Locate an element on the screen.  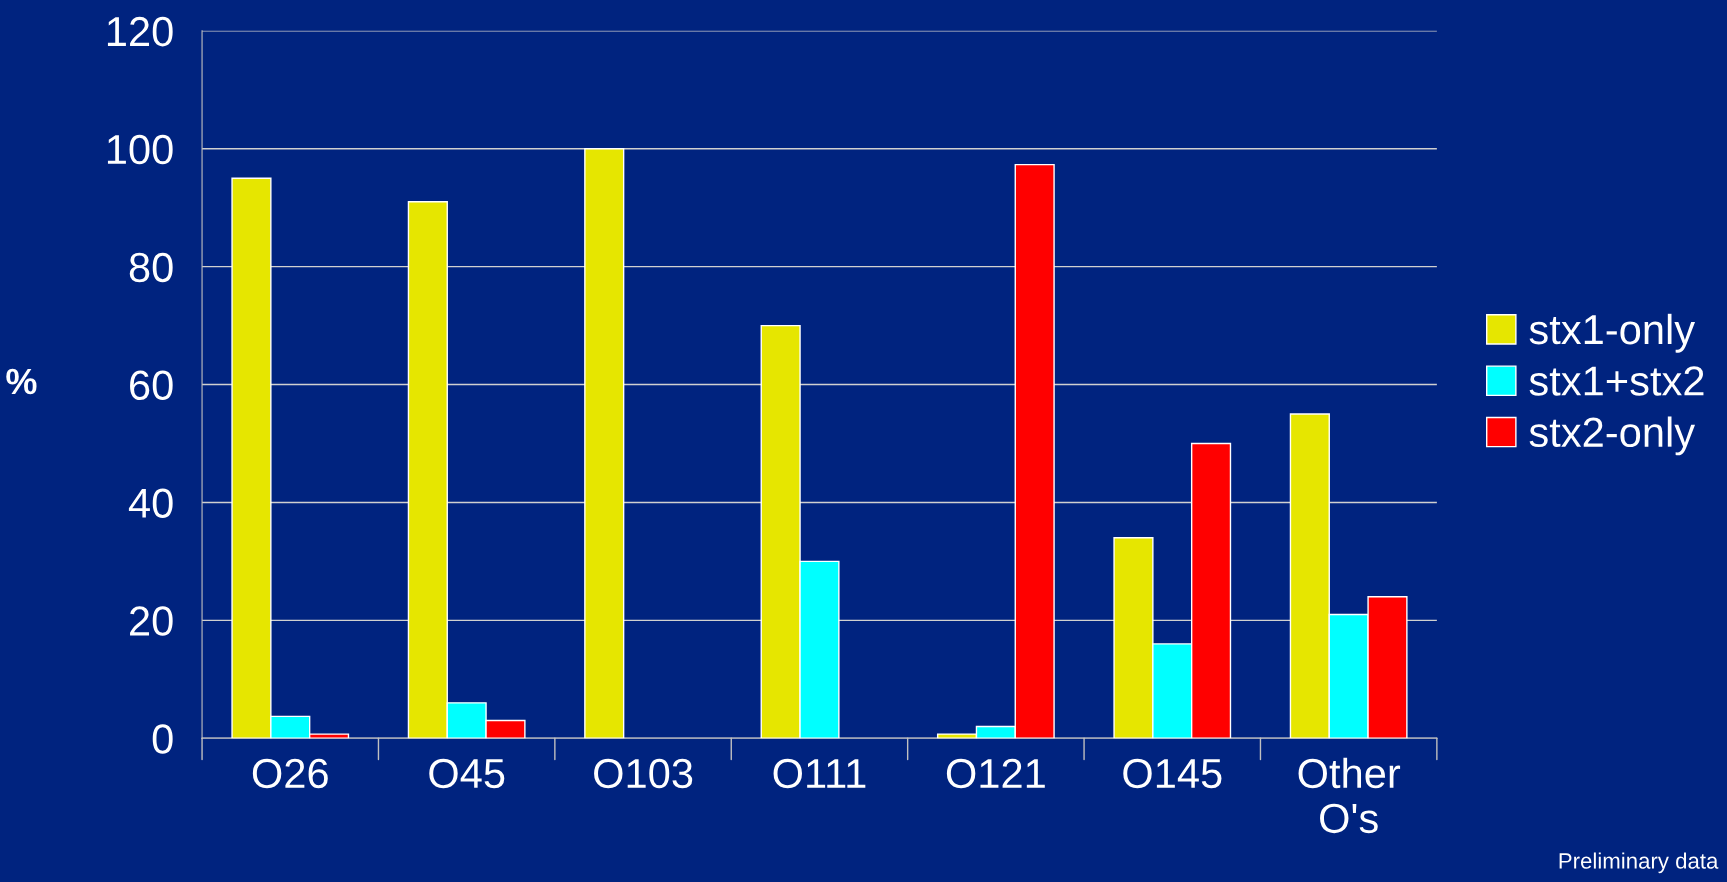
y-tick-label: 120 is located at coordinates (140, 31).